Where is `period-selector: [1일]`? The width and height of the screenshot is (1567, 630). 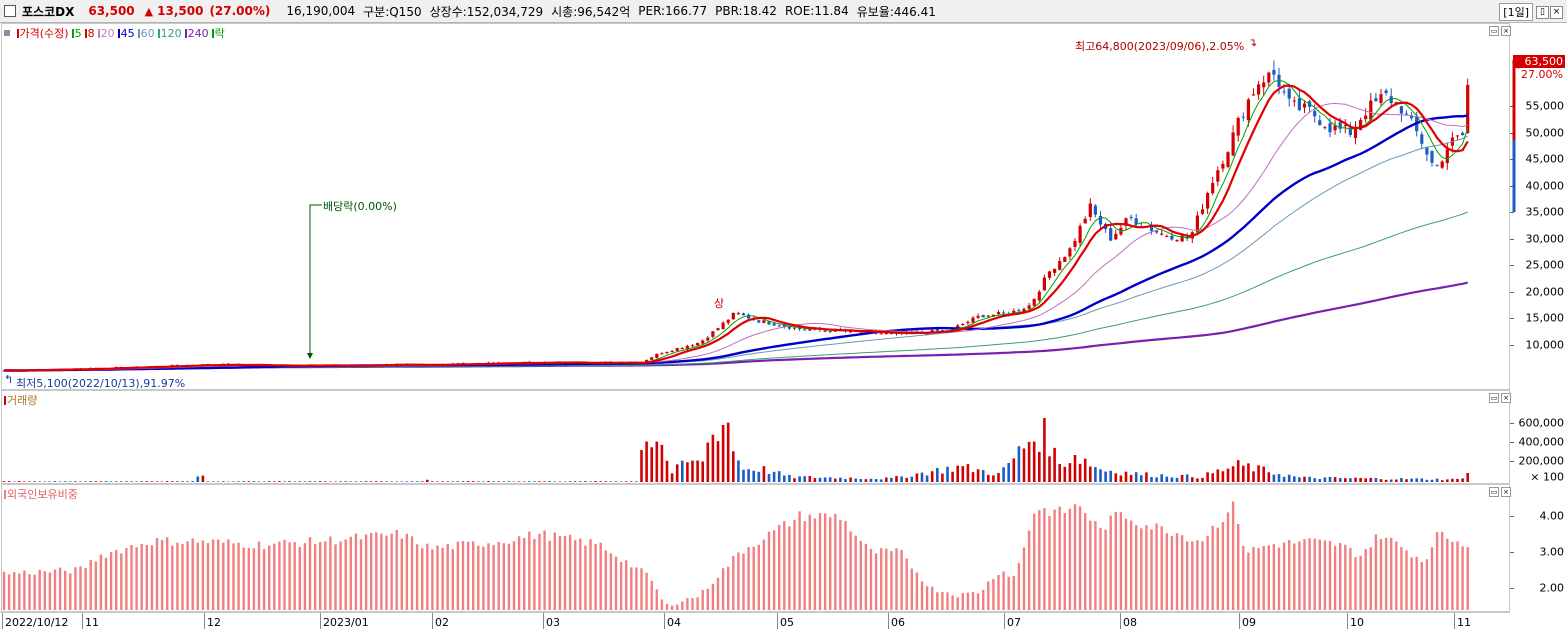
period-selector: [1일] is located at coordinates (1516, 12).